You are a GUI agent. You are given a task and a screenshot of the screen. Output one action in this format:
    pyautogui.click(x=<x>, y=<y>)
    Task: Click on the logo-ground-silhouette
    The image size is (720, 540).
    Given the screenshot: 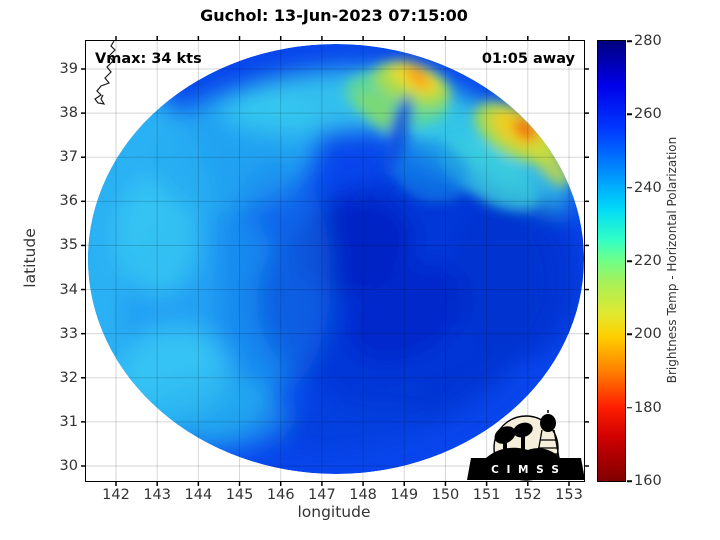 What is the action you would take?
    pyautogui.click(x=523, y=452)
    